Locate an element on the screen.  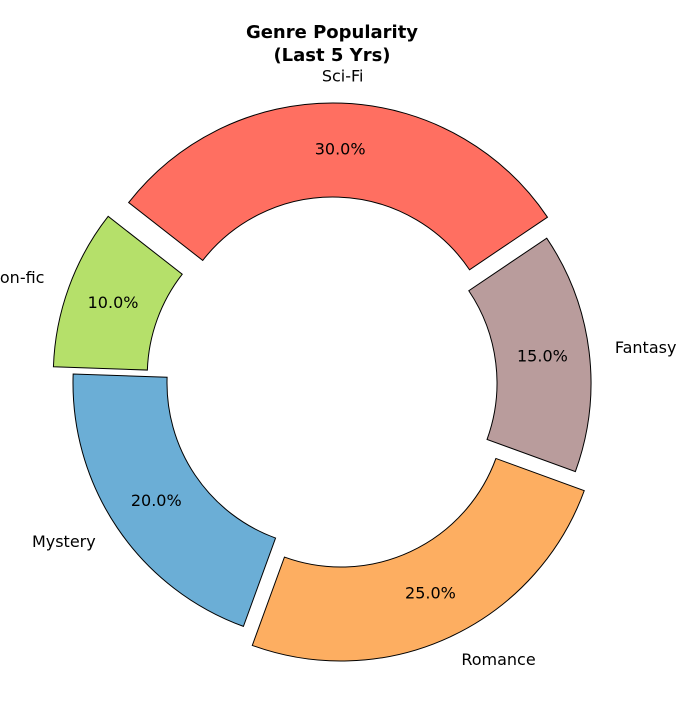
slice-pct-fantasy: 15.0% is located at coordinates (542, 356).